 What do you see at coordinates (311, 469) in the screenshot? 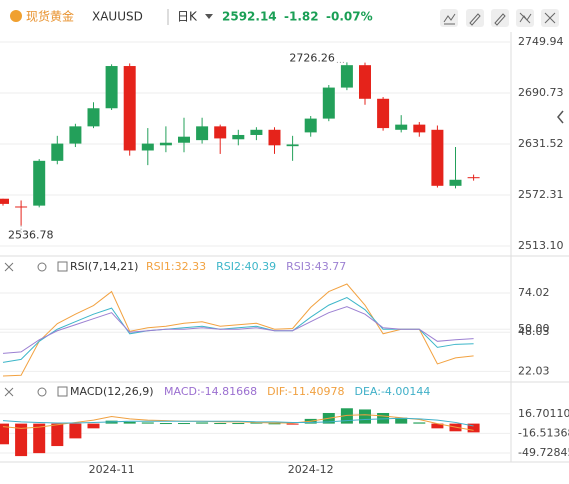
I see `x-tick-label: 2024-12` at bounding box center [311, 469].